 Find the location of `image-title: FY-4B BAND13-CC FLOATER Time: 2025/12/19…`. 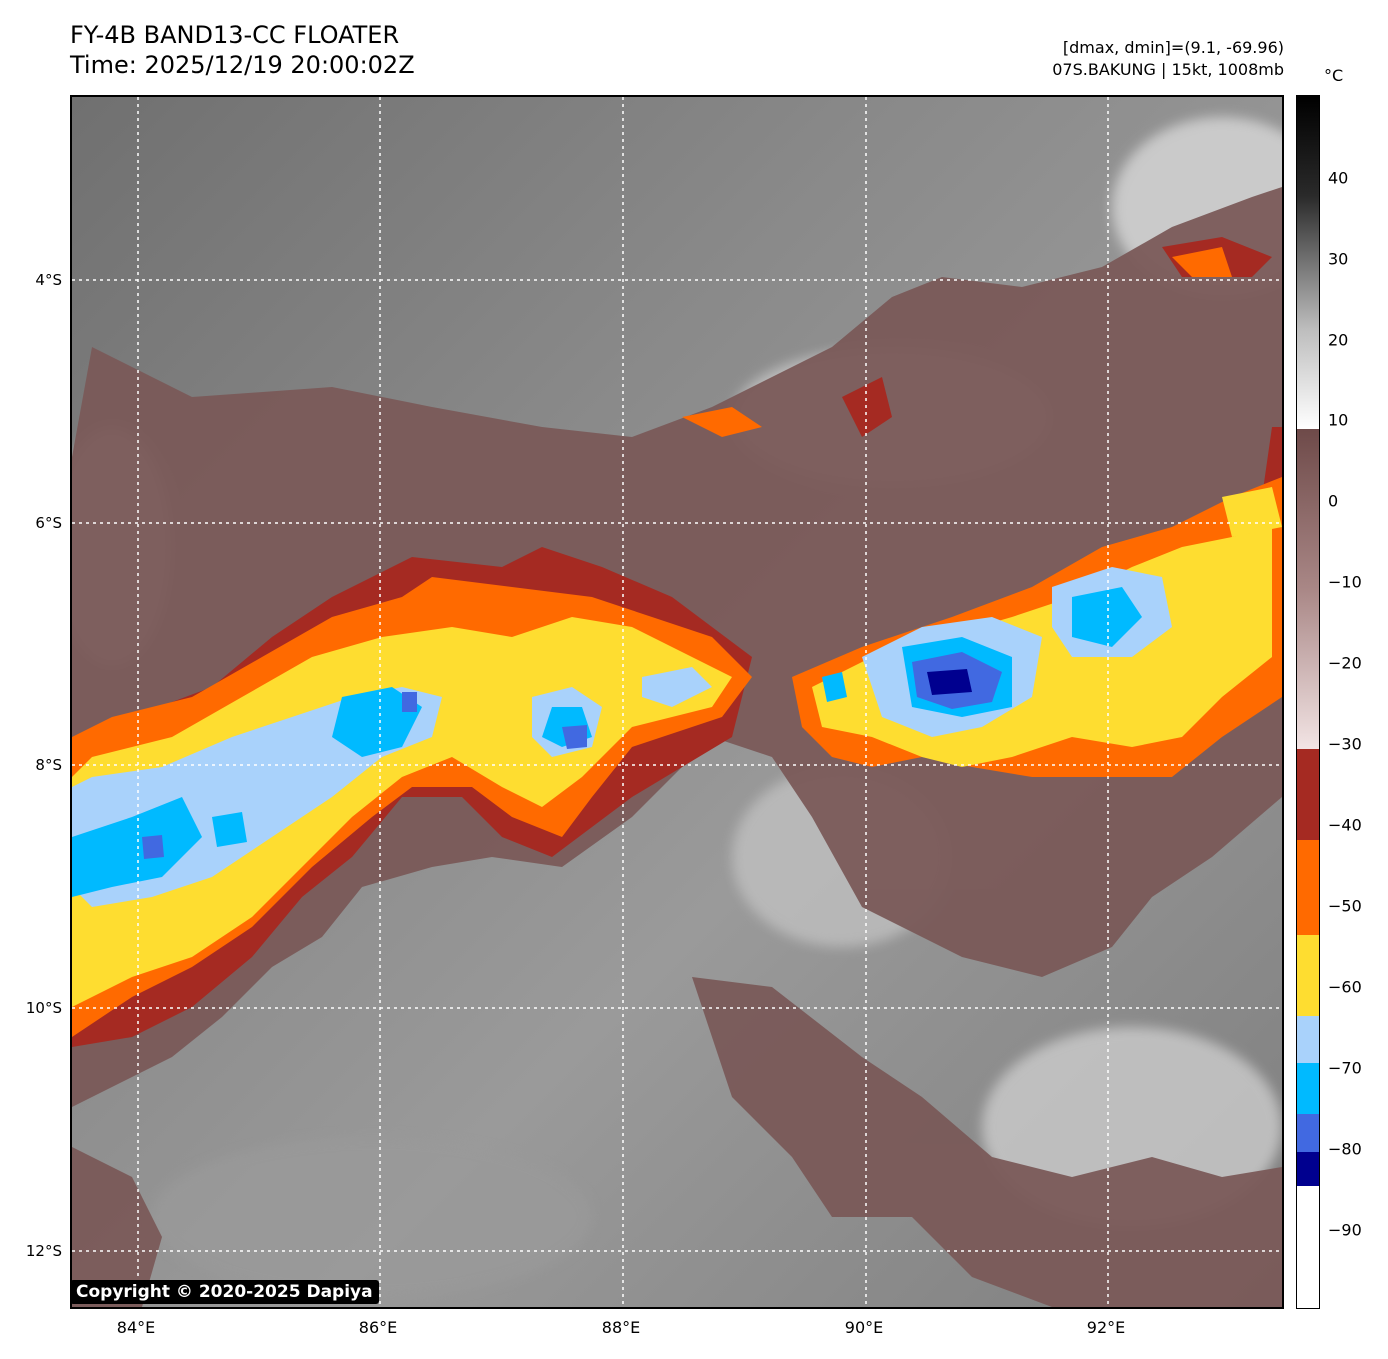

image-title: FY-4B BAND13-CC FLOATER Time: 2025/12/19… is located at coordinates (242, 50).